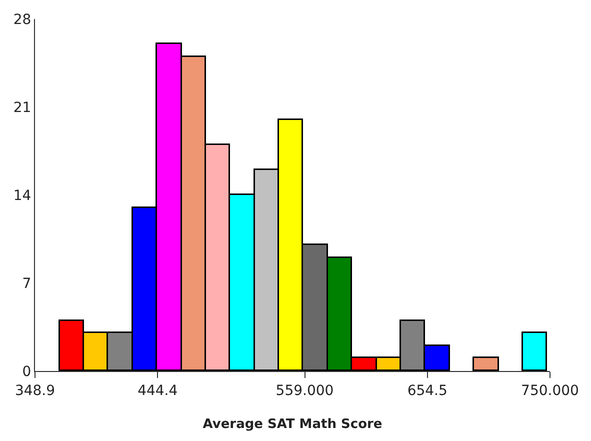 The width and height of the screenshot is (591, 441). What do you see at coordinates (27, 372) in the screenshot?
I see `y-tick-label: 0` at bounding box center [27, 372].